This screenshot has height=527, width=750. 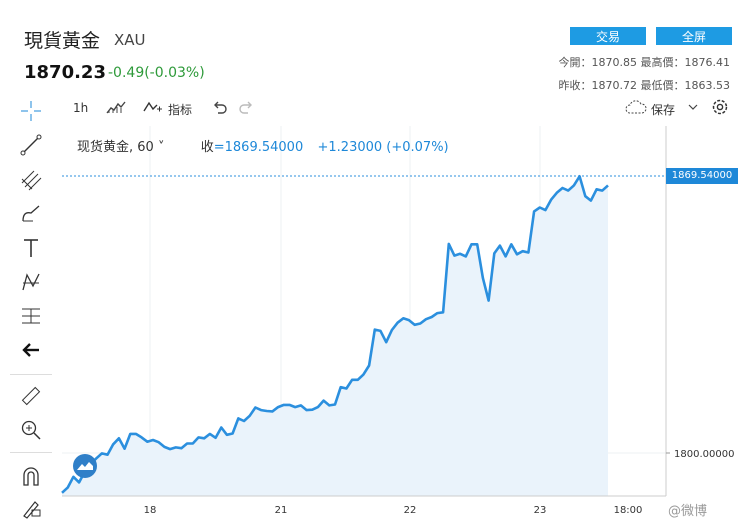 I want to click on back-arrow-icon, so click(x=31, y=350).